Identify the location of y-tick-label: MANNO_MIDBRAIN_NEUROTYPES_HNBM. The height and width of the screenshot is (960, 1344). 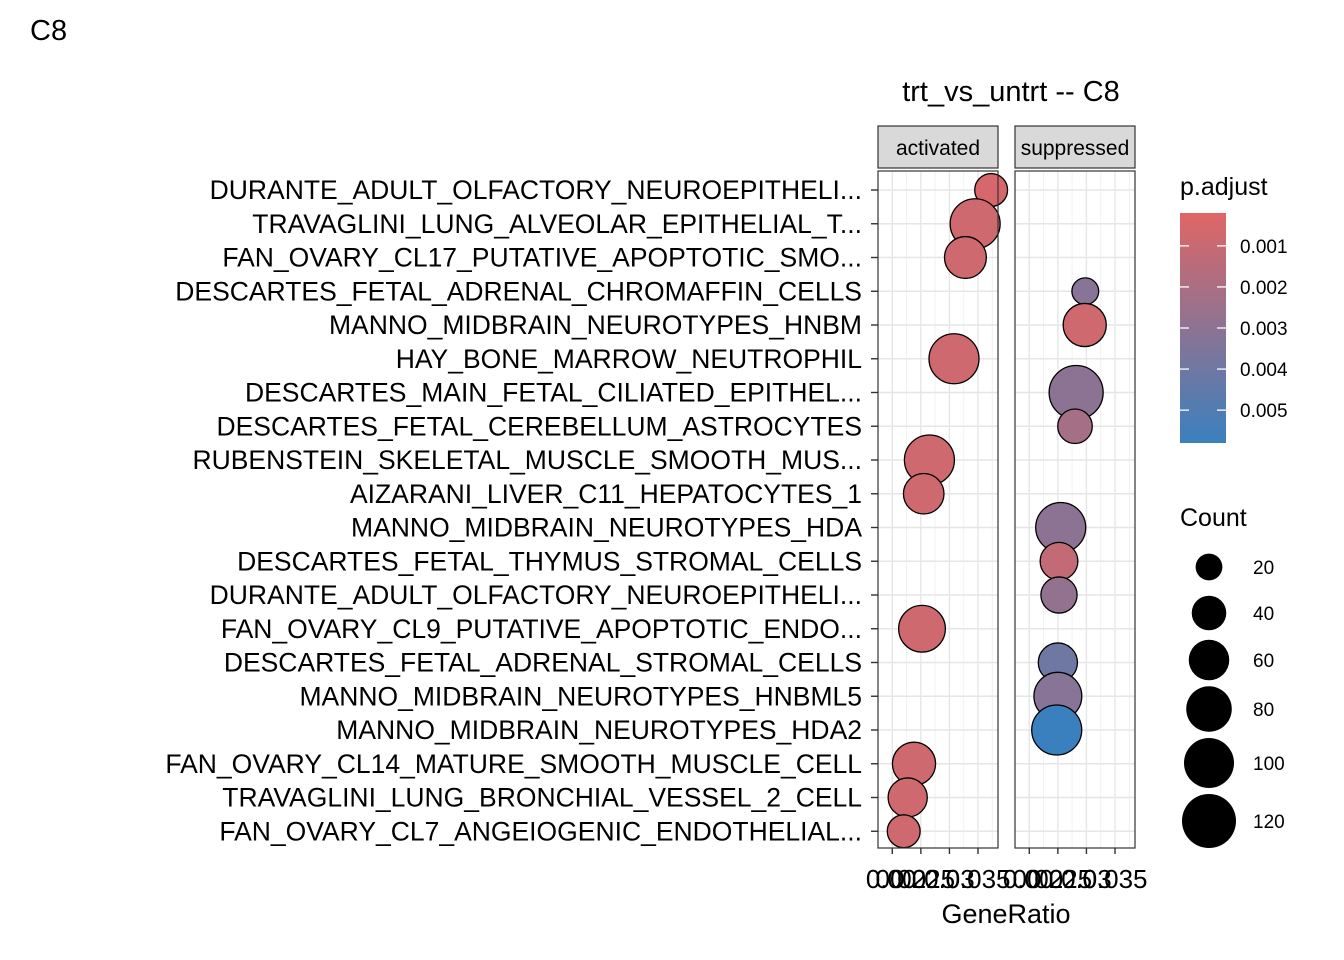
(595, 325).